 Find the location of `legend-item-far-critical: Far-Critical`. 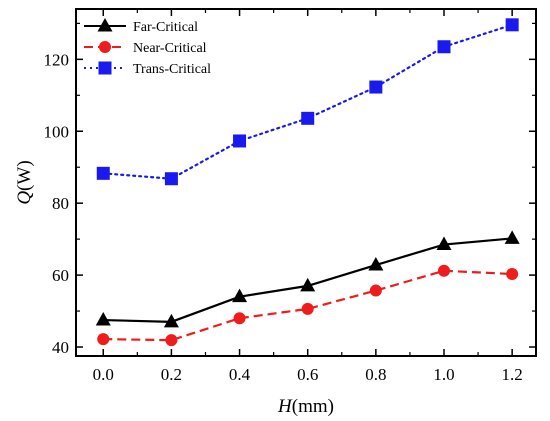

legend-item-far-critical: Far-Critical is located at coordinates (141, 26).